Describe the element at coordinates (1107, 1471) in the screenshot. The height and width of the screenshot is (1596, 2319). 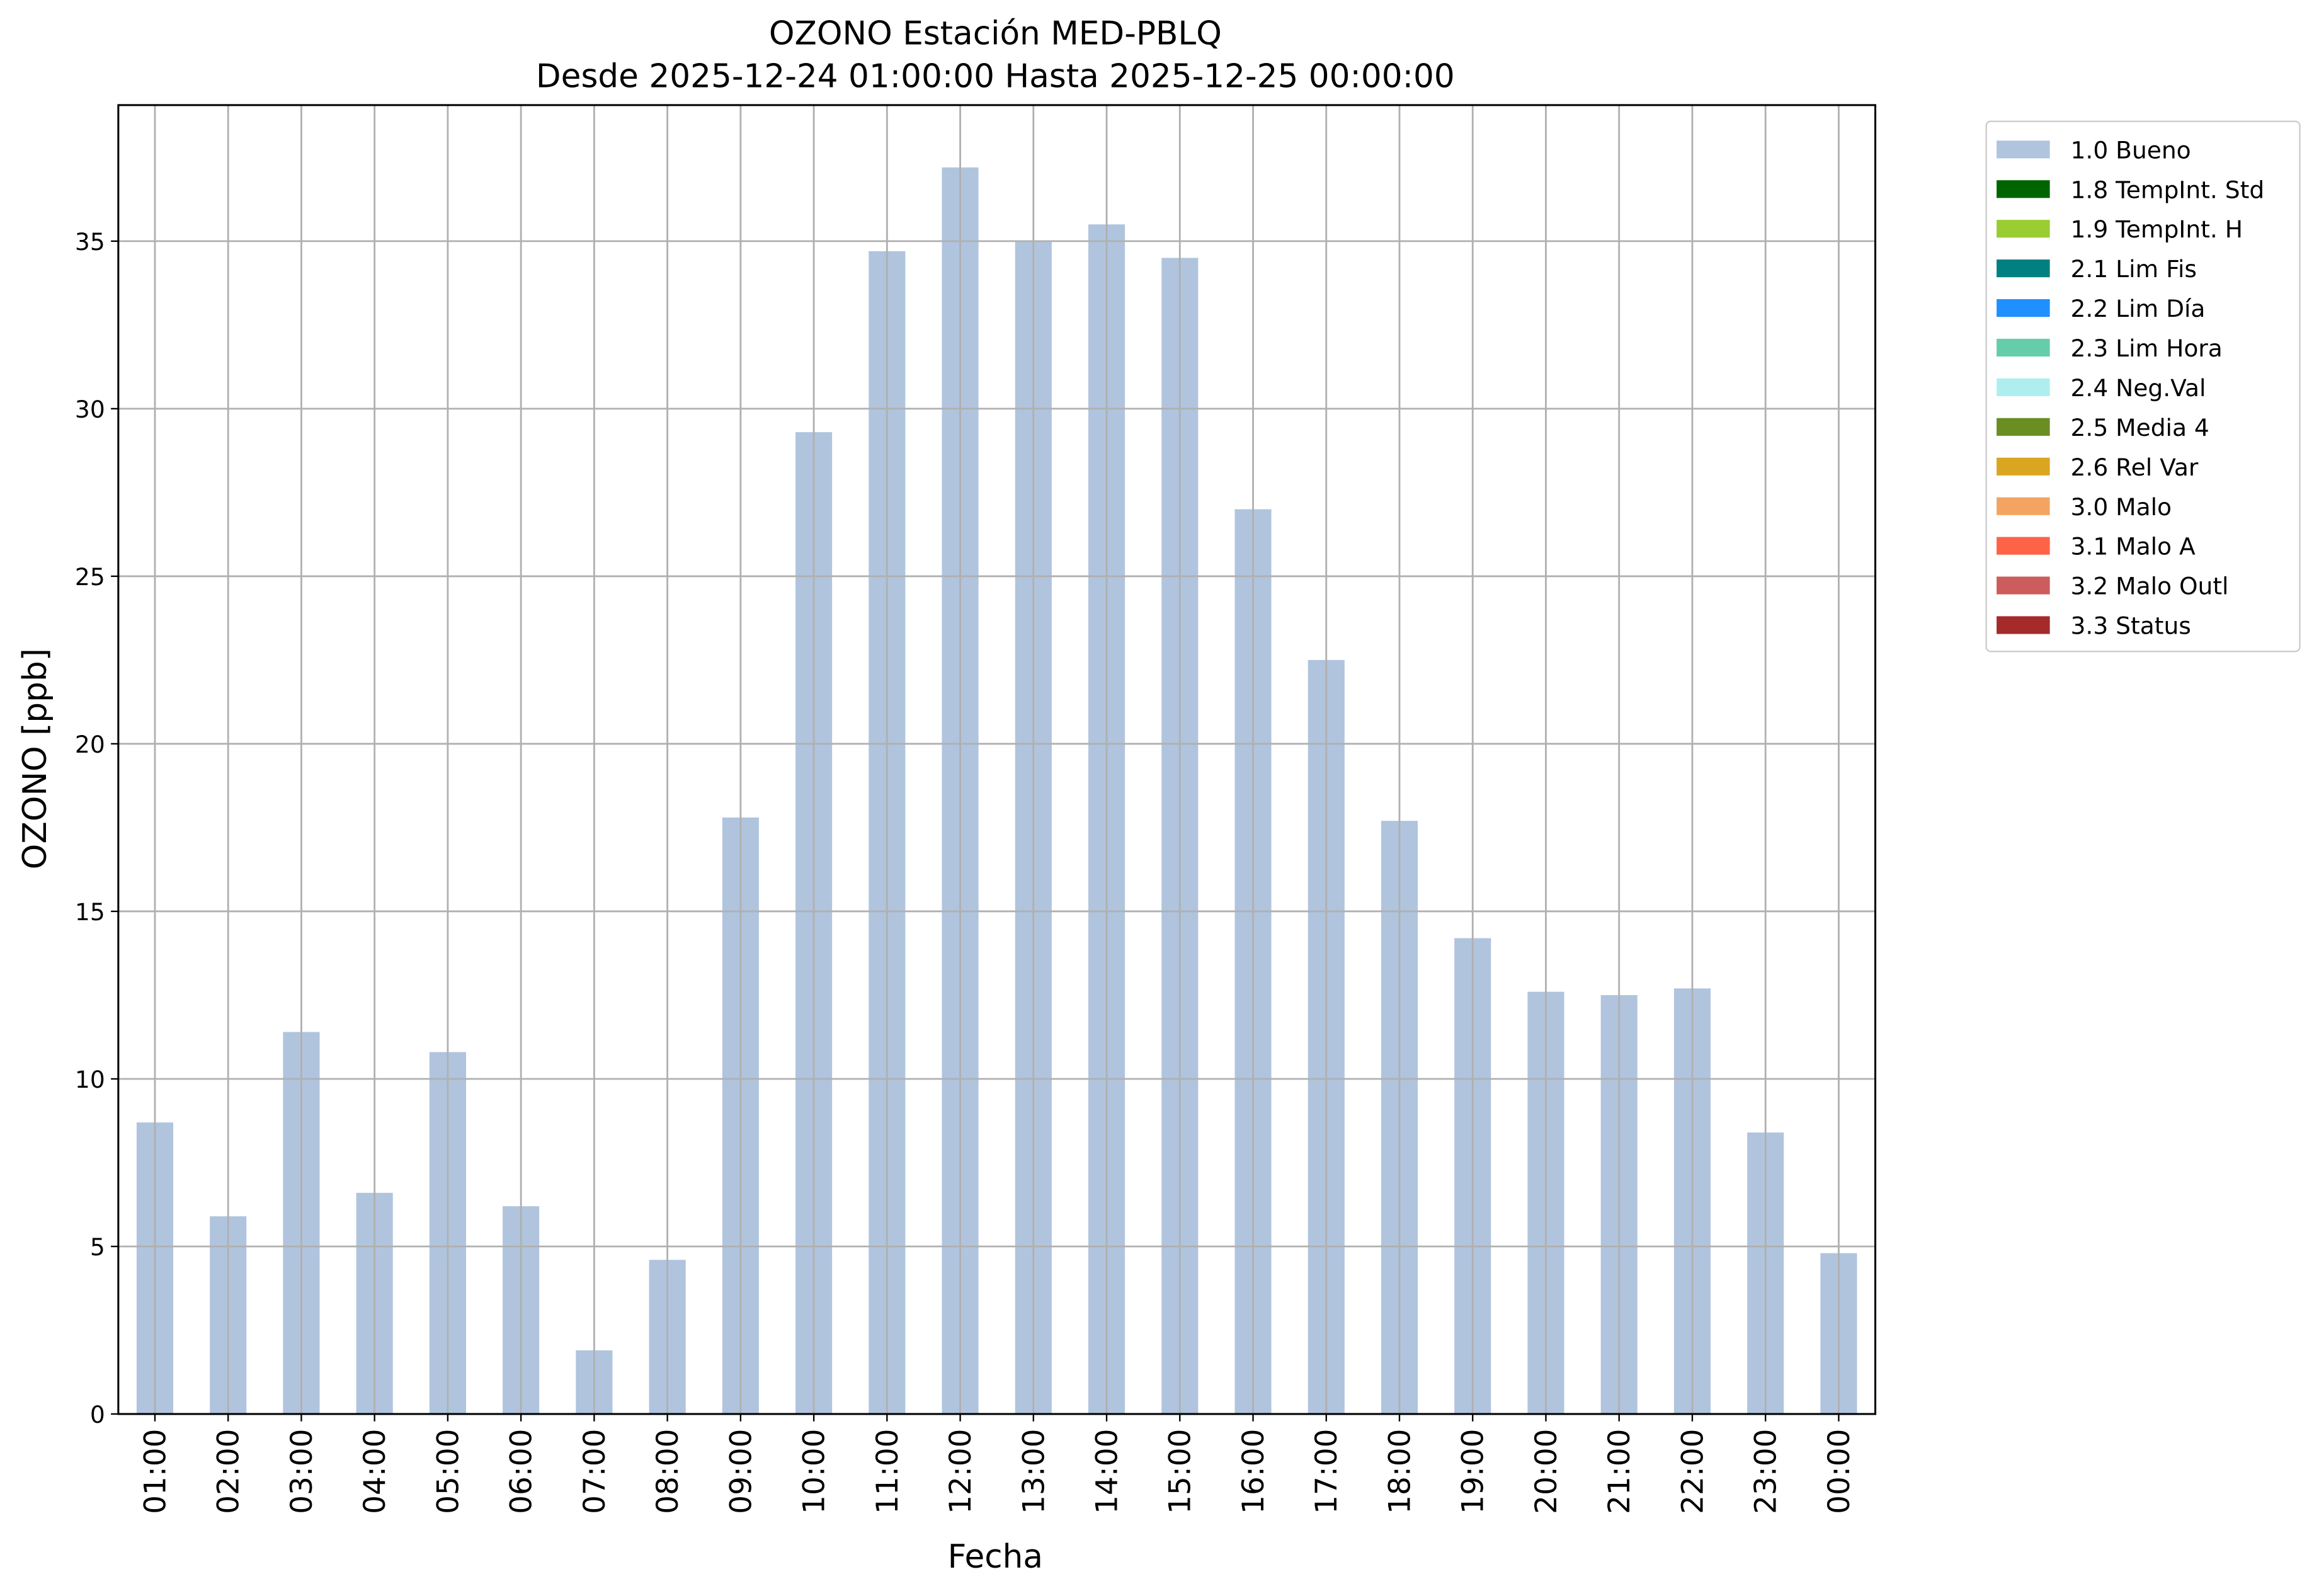
I see `x-tick-label: 14:00` at that location.